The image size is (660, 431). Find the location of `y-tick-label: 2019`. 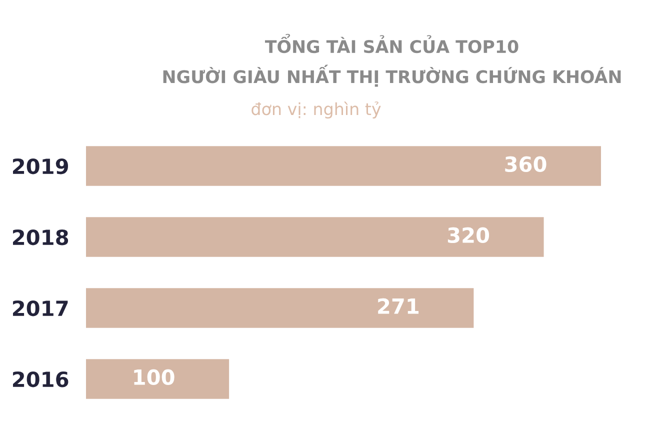

y-tick-label: 2019 is located at coordinates (40, 166).